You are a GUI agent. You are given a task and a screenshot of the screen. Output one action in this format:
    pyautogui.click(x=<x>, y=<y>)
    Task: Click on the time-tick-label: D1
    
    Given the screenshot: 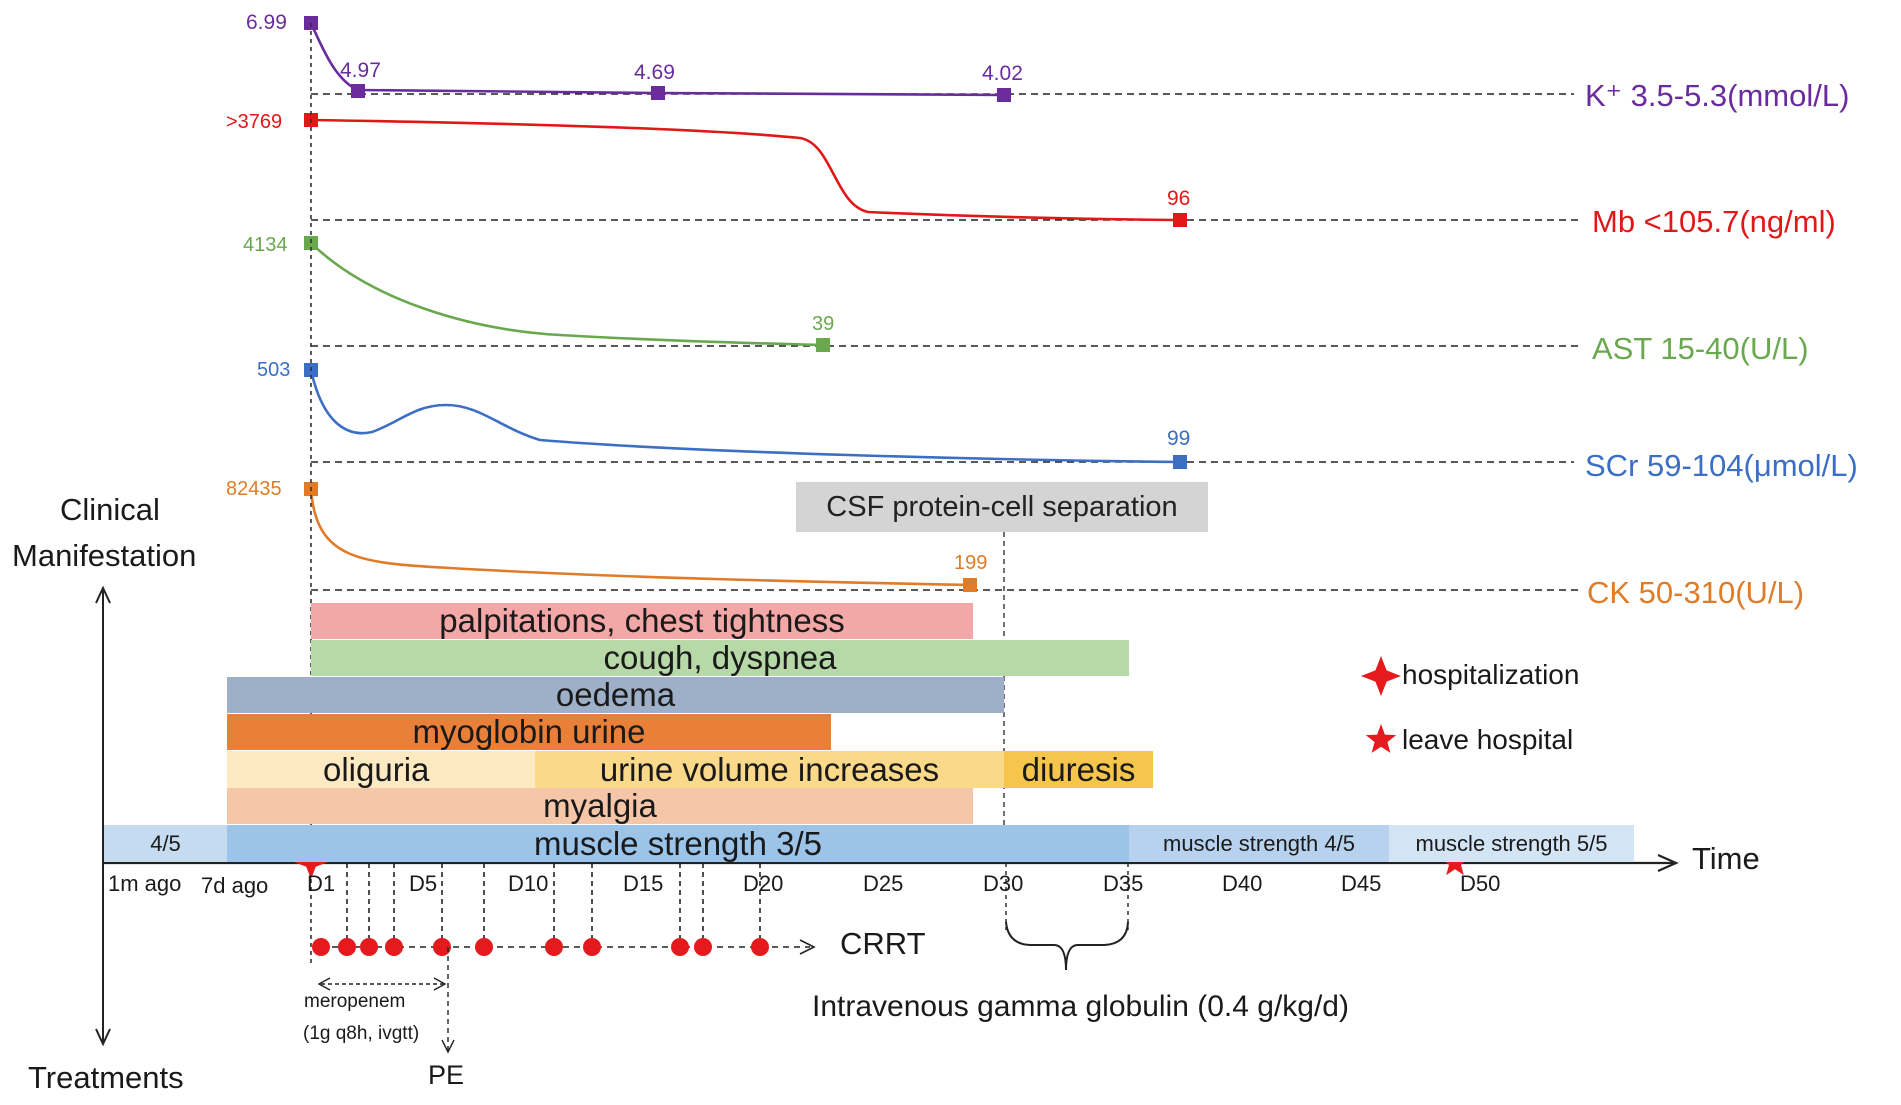 What is the action you would take?
    pyautogui.click(x=321, y=883)
    